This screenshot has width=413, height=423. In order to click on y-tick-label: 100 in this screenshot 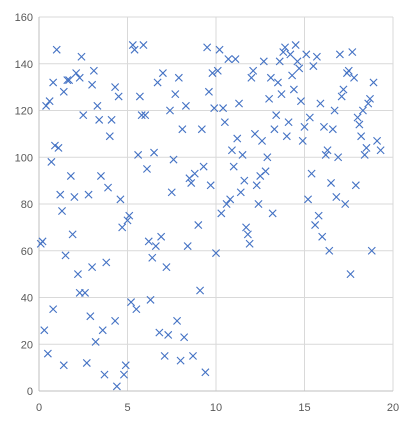, I will do `click(24, 158)`.